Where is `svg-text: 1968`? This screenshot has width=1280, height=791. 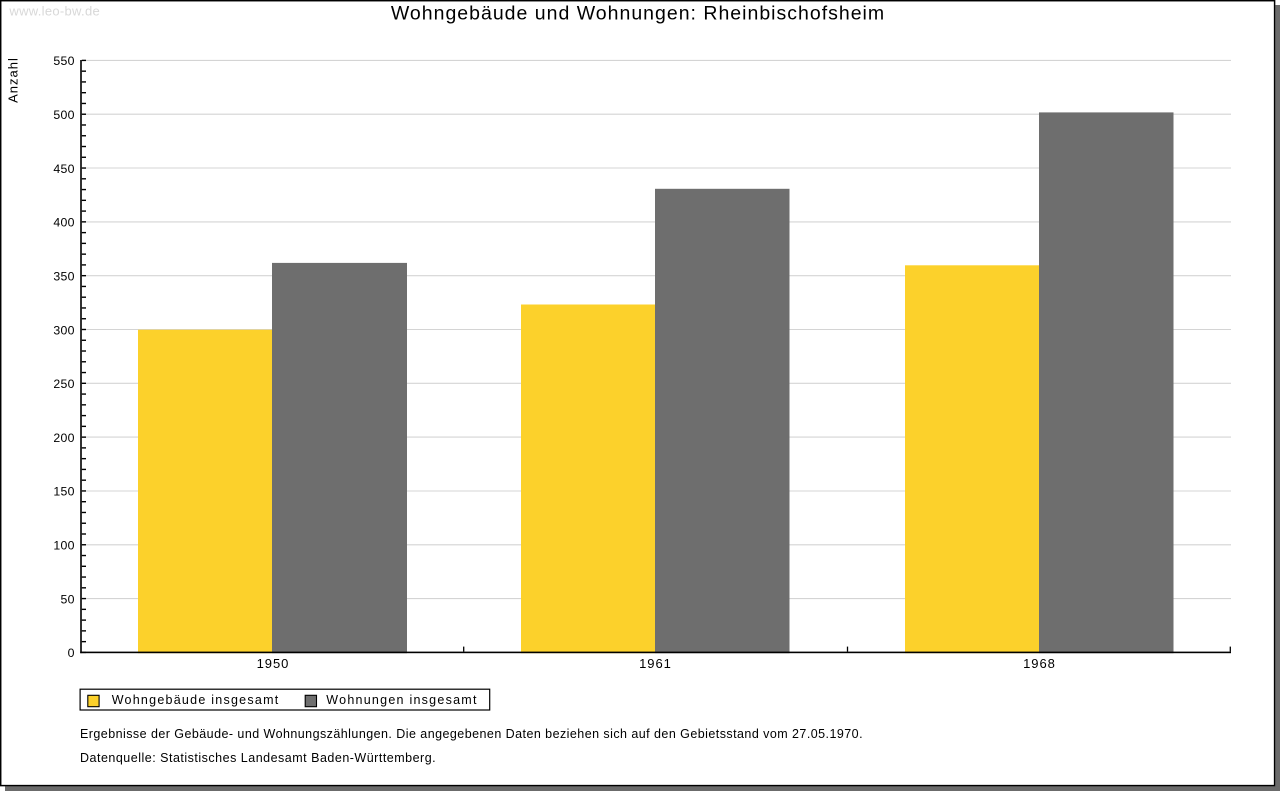
svg-text: 1968 is located at coordinates (1039, 663).